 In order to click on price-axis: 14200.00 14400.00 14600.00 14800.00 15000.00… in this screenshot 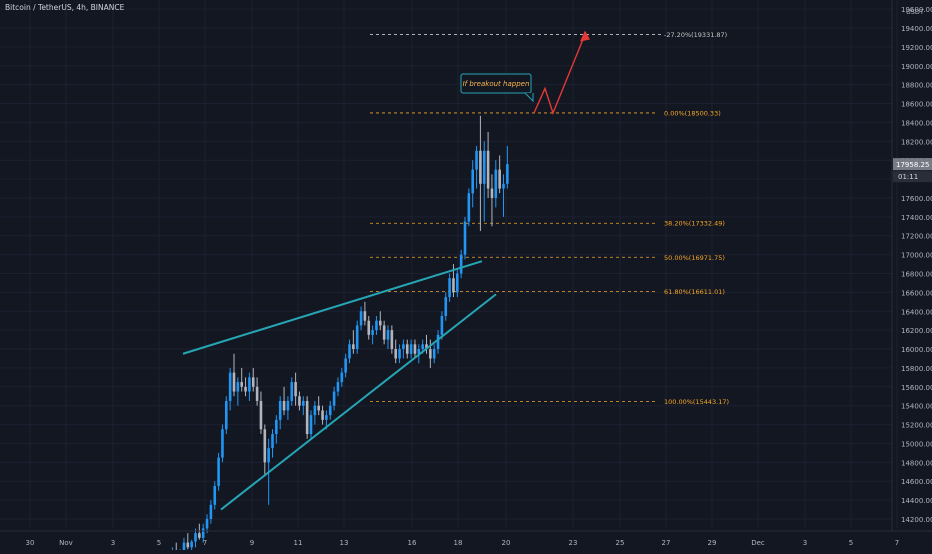, I will do `click(911, 265)`.